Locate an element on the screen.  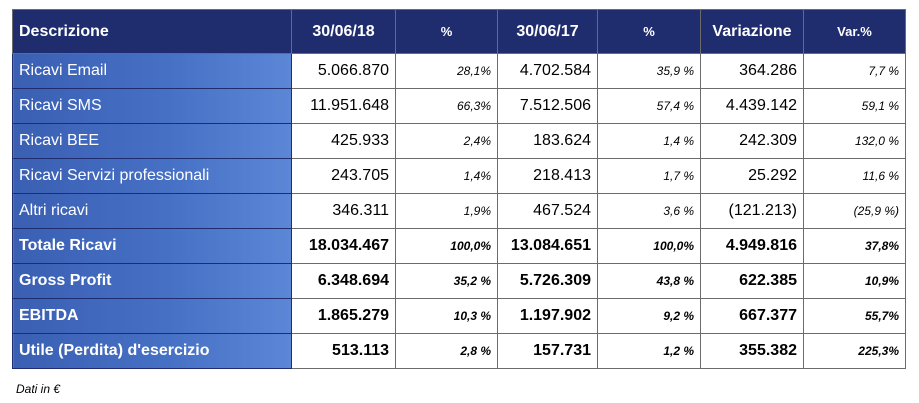
var-pct: 11,6 % is located at coordinates (854, 176).